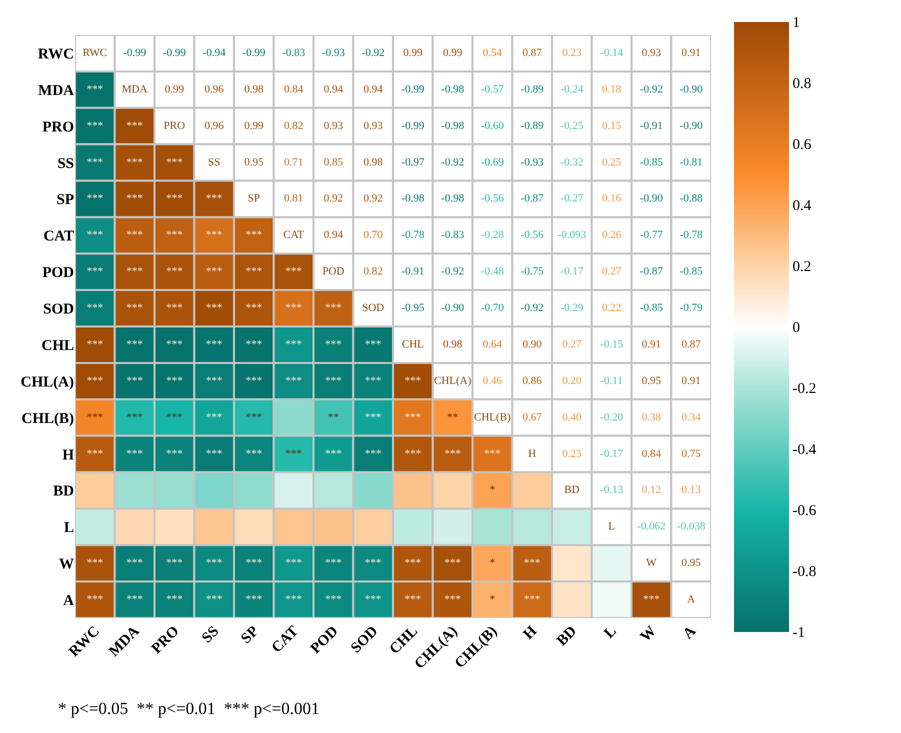 Image resolution: width=901 pixels, height=733 pixels. What do you see at coordinates (651, 162) in the screenshot?
I see `text: -0.85` at bounding box center [651, 162].